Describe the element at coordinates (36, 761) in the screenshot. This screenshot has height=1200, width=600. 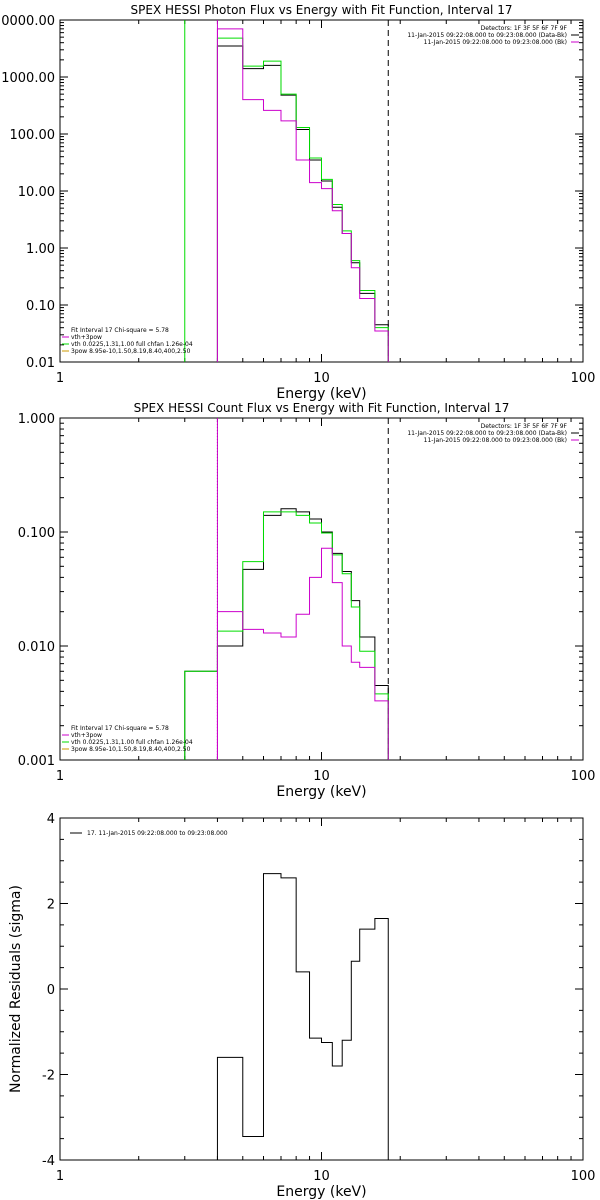
I see `y-tick-label: 0.001` at that location.